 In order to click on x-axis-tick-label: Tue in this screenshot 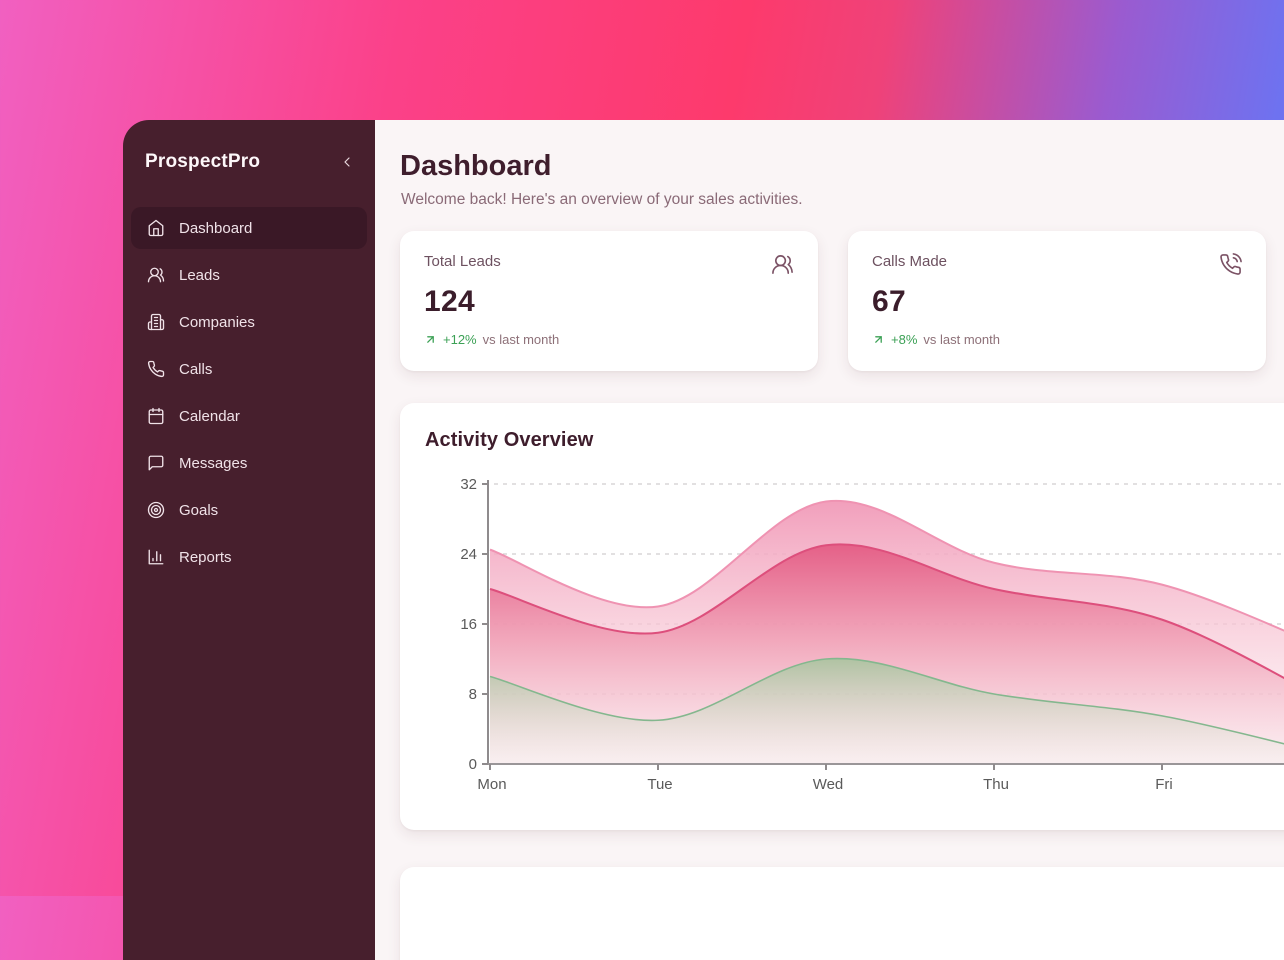, I will do `click(659, 784)`.